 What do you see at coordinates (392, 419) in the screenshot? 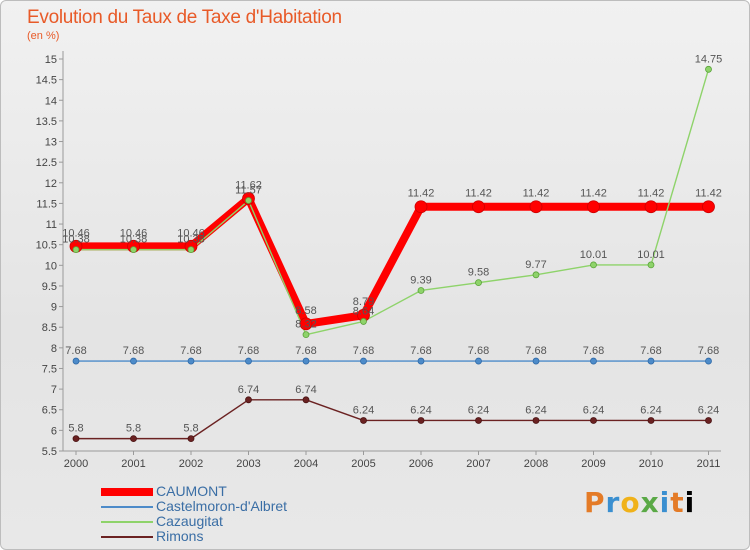
I see `series-line-rimons` at bounding box center [392, 419].